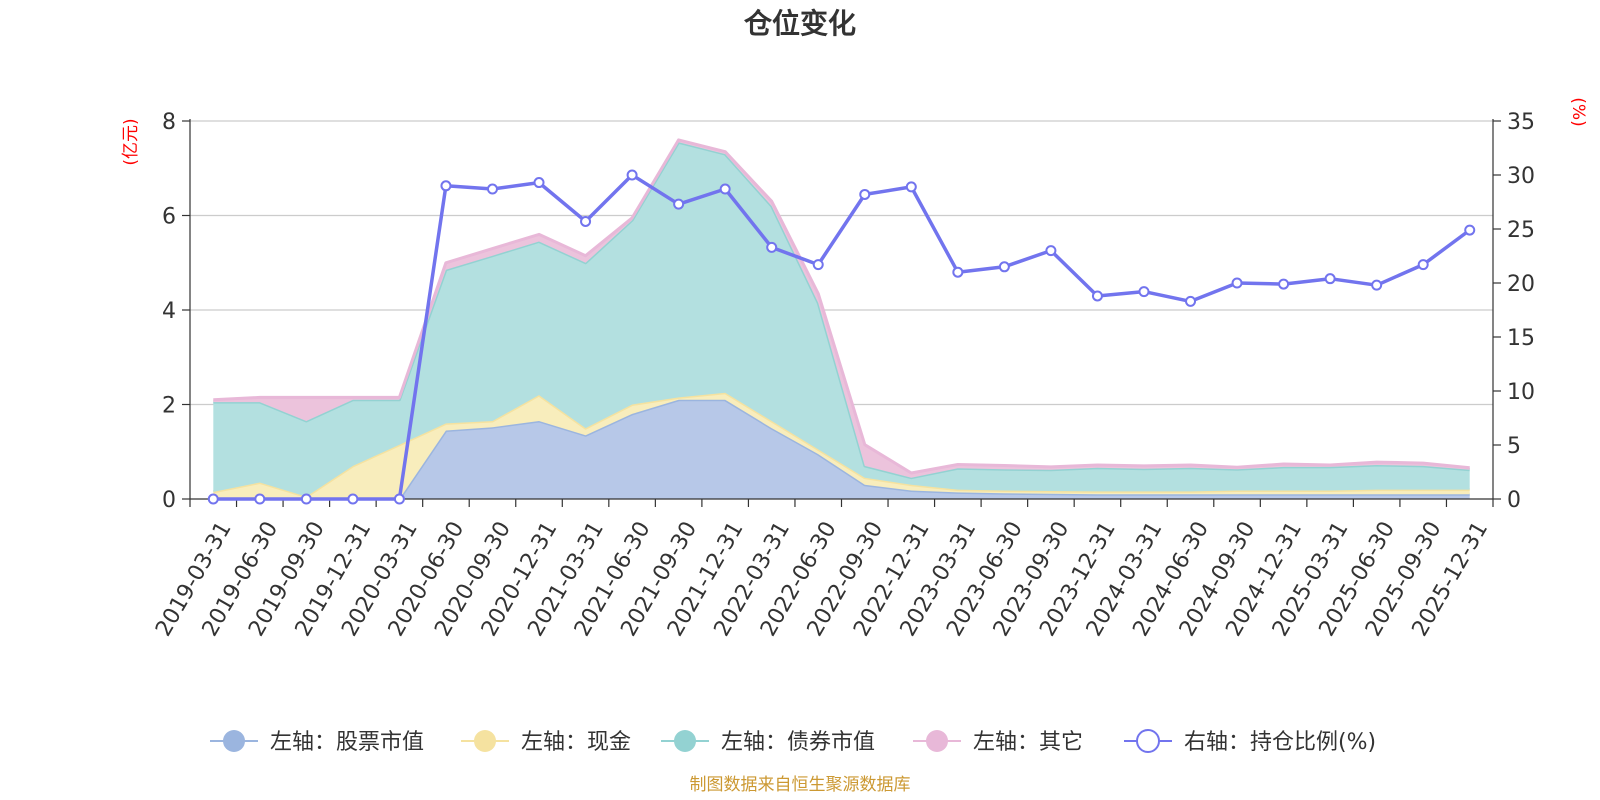 This screenshot has width=1600, height=800. What do you see at coordinates (841, 449) in the screenshot?
I see `area-左轴：股票市值` at bounding box center [841, 449].